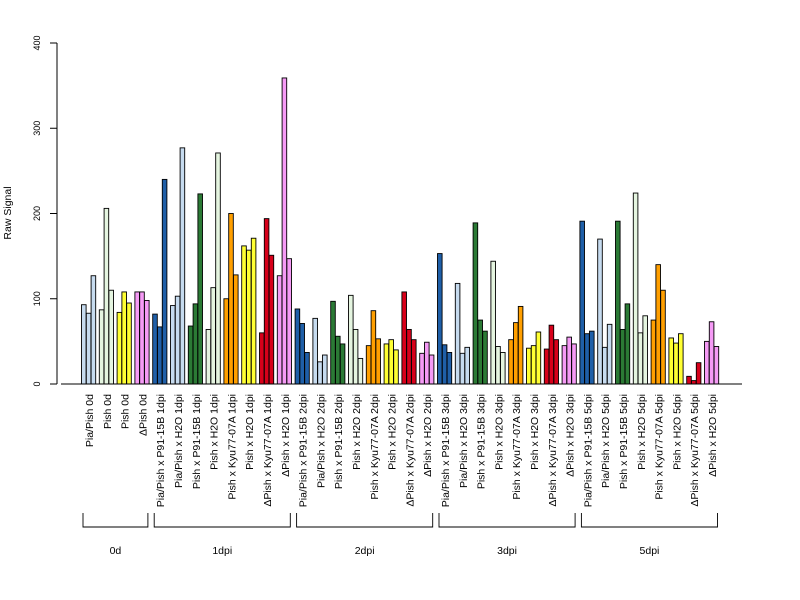  What do you see at coordinates (161, 450) in the screenshot?
I see `x-tick-label: Pia/Pish x P91-15B 1dpi` at bounding box center [161, 450].